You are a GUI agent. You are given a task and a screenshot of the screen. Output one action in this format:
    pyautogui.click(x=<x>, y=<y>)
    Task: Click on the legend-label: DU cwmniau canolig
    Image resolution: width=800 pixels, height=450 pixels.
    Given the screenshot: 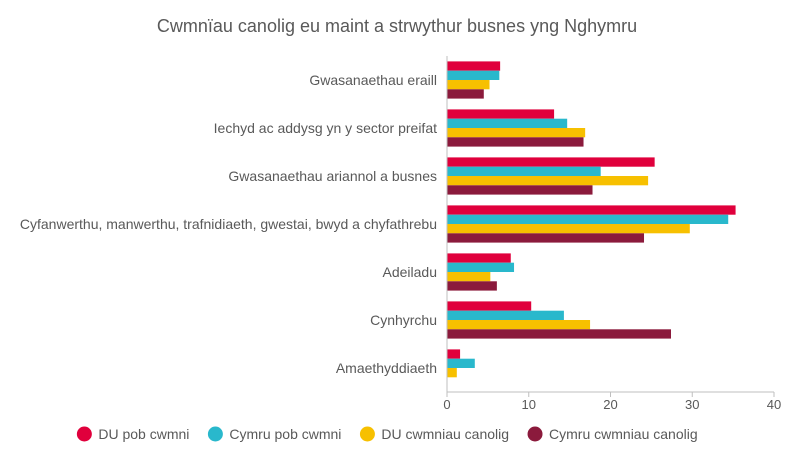 What is the action you would take?
    pyautogui.click(x=445, y=434)
    